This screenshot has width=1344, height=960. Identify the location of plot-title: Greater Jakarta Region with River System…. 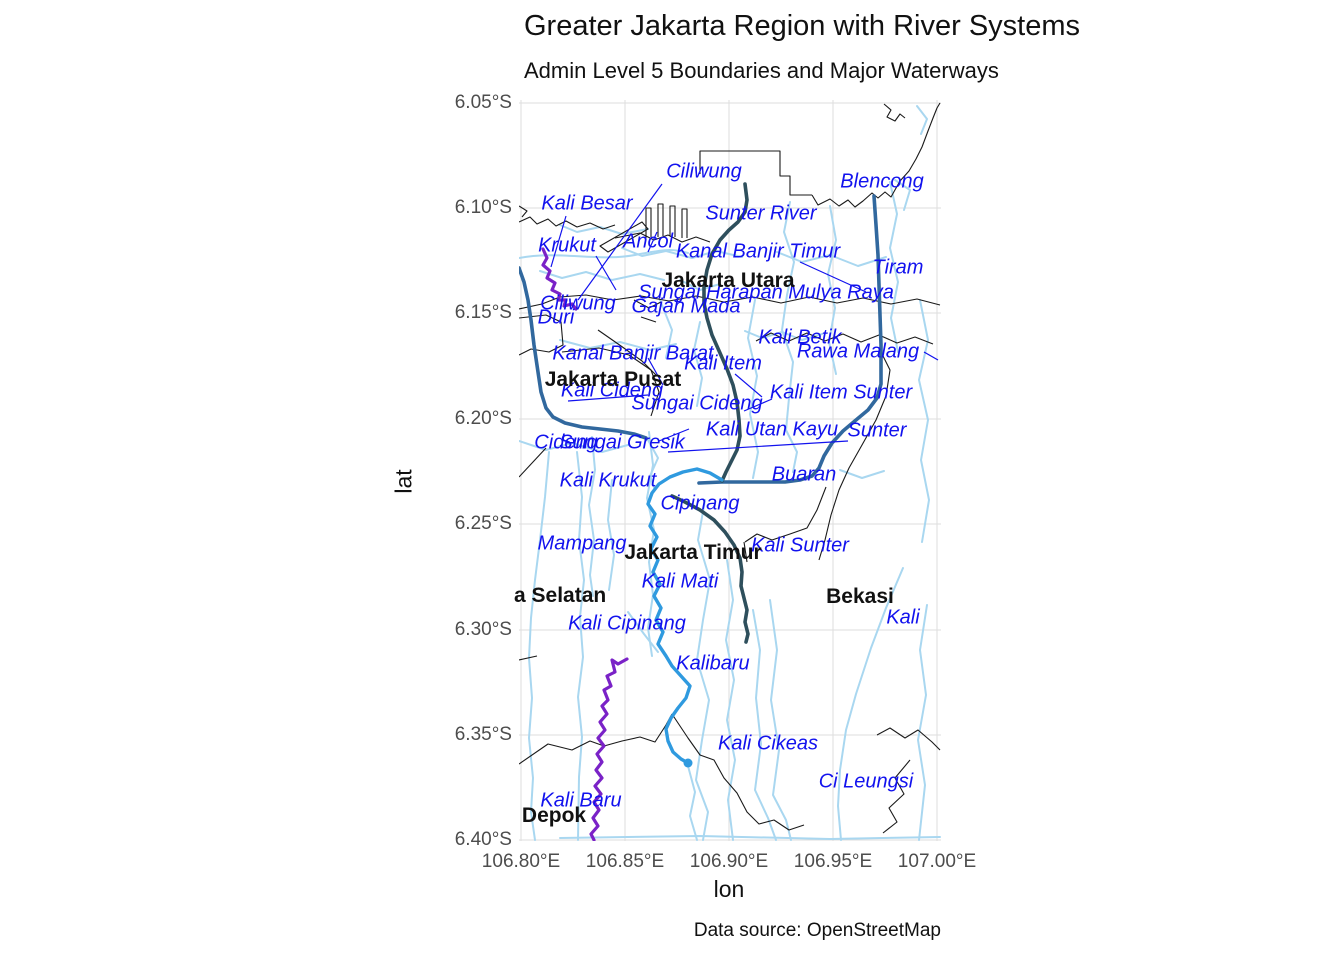
(802, 26).